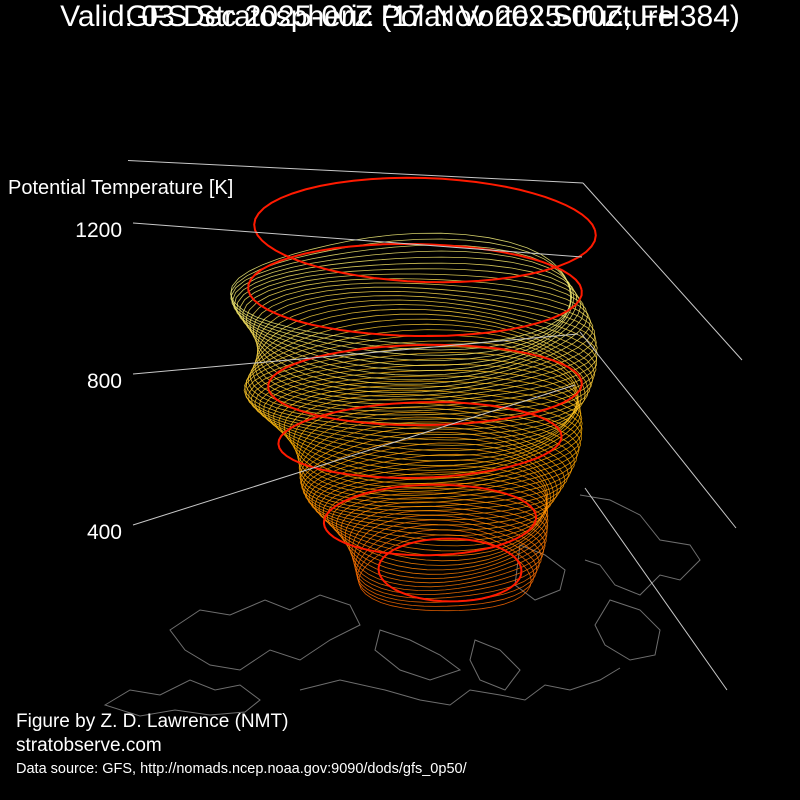  Describe the element at coordinates (89, 745) in the screenshot. I see `credit-site: stratobserve.com` at that location.